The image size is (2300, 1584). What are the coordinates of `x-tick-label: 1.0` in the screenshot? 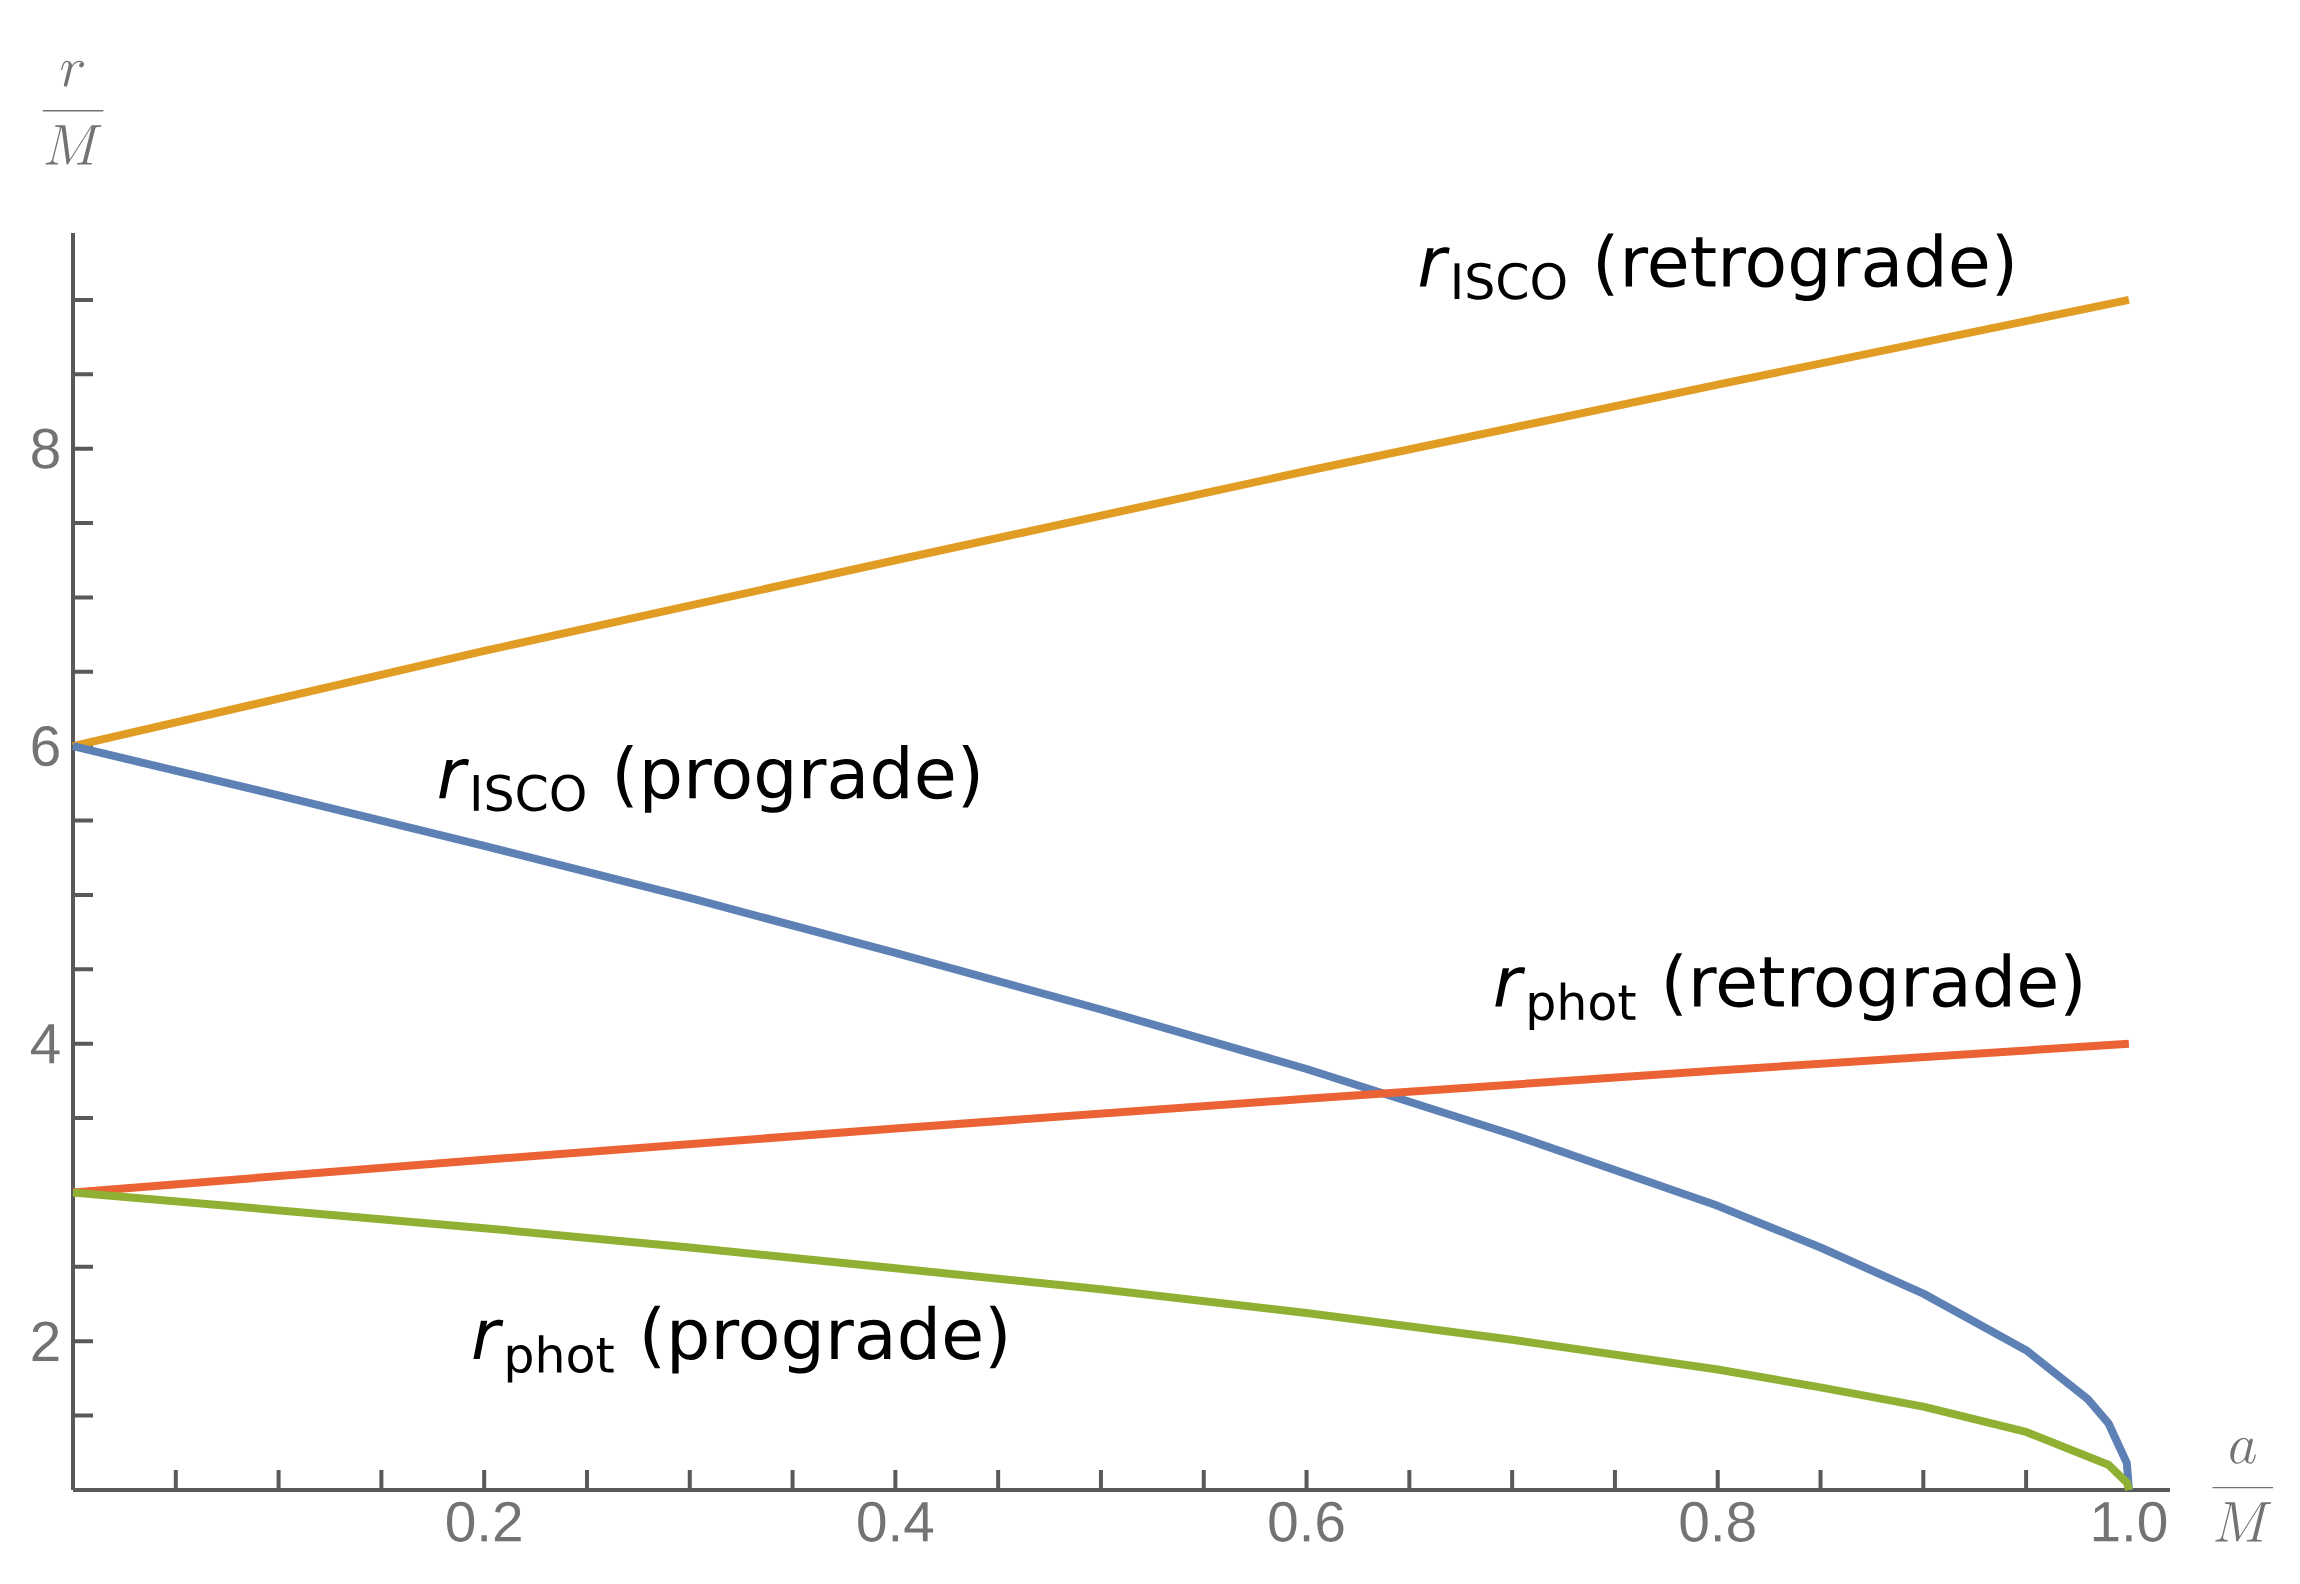 It's located at (2130, 1521).